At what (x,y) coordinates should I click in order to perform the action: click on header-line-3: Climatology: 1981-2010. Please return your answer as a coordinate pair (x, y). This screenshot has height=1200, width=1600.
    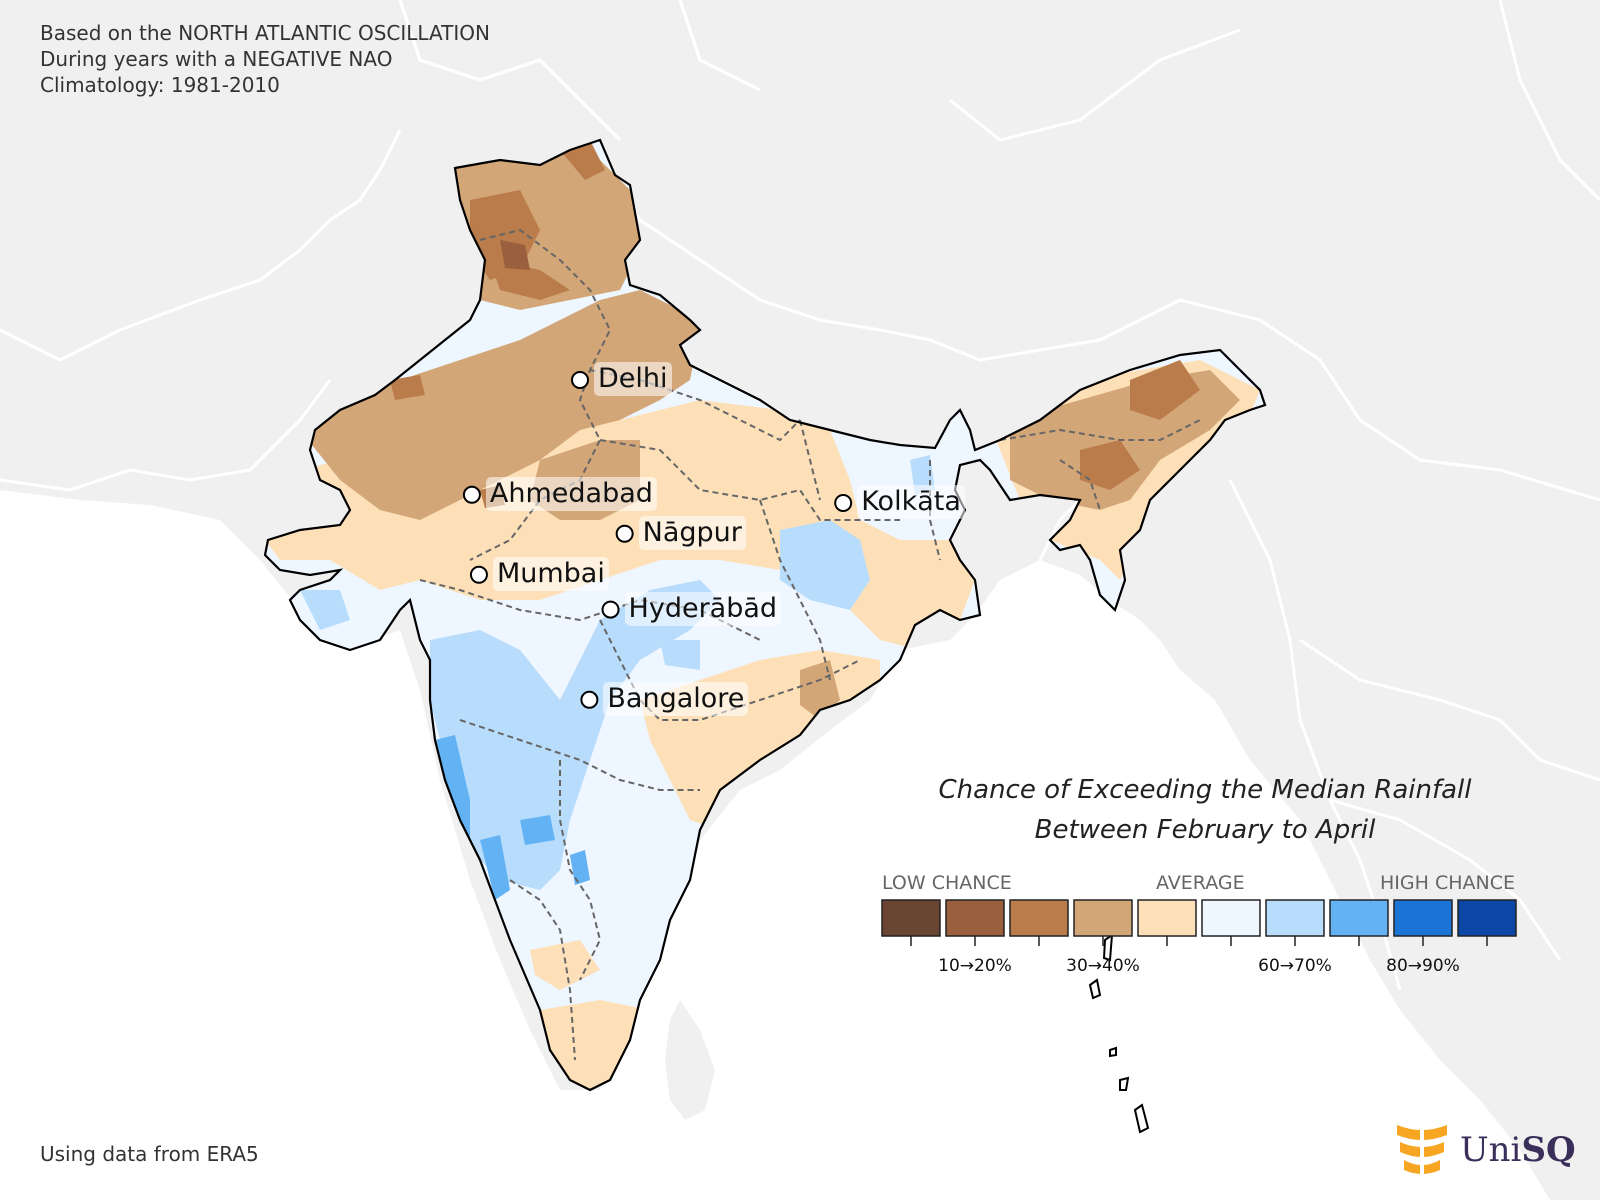
    Looking at the image, I should click on (160, 85).